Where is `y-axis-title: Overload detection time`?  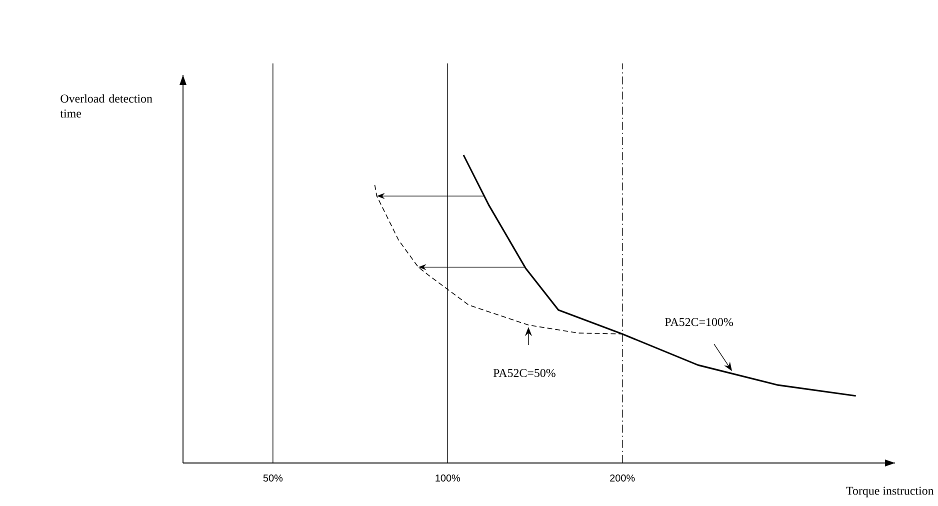
y-axis-title: Overload detection time is located at coordinates (106, 106).